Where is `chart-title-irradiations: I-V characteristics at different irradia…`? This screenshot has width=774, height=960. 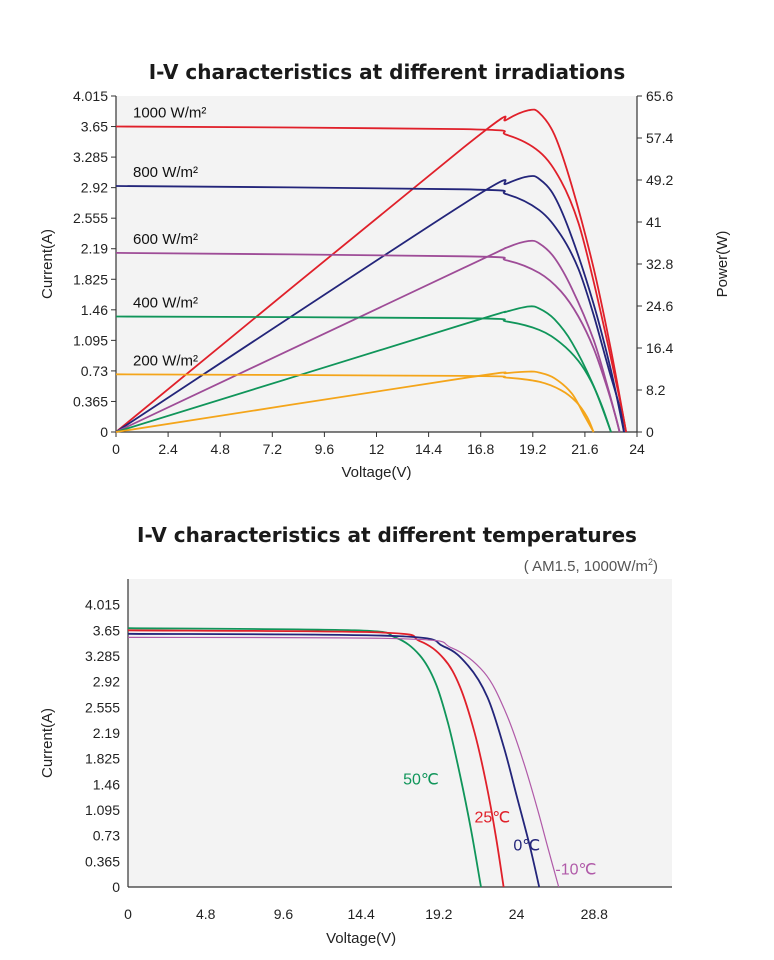 chart-title-irradiations: I-V characteristics at different irradia… is located at coordinates (387, 72).